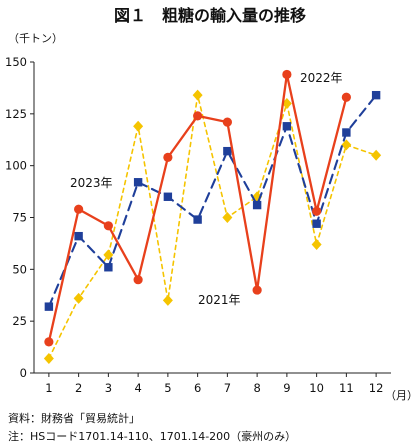 This screenshot has height=447, width=420. What do you see at coordinates (16, 114) in the screenshot?
I see `y-tick-label: 125` at bounding box center [16, 114].